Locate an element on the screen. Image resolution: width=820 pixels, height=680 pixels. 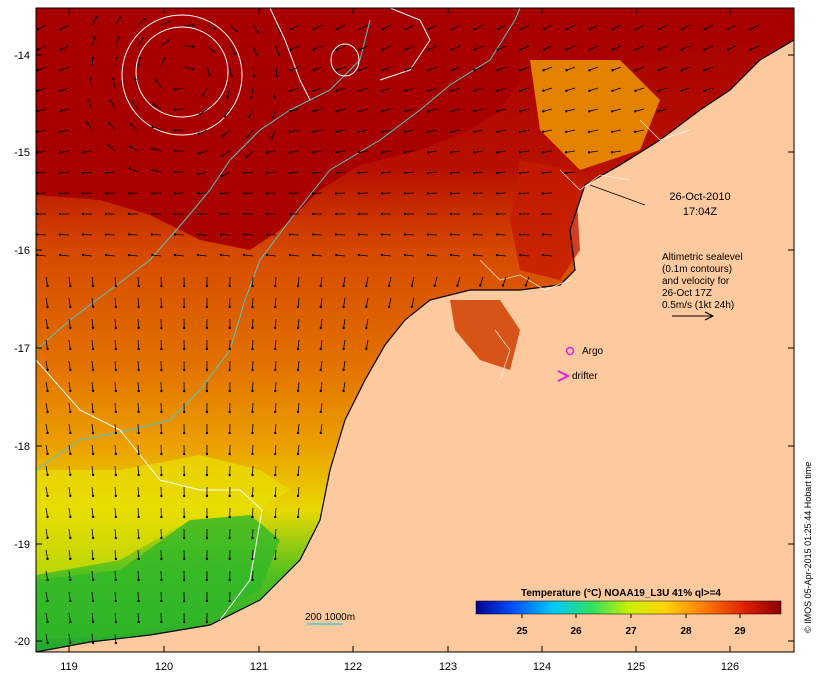
colorbar-tick-label: 25 is located at coordinates (522, 631).